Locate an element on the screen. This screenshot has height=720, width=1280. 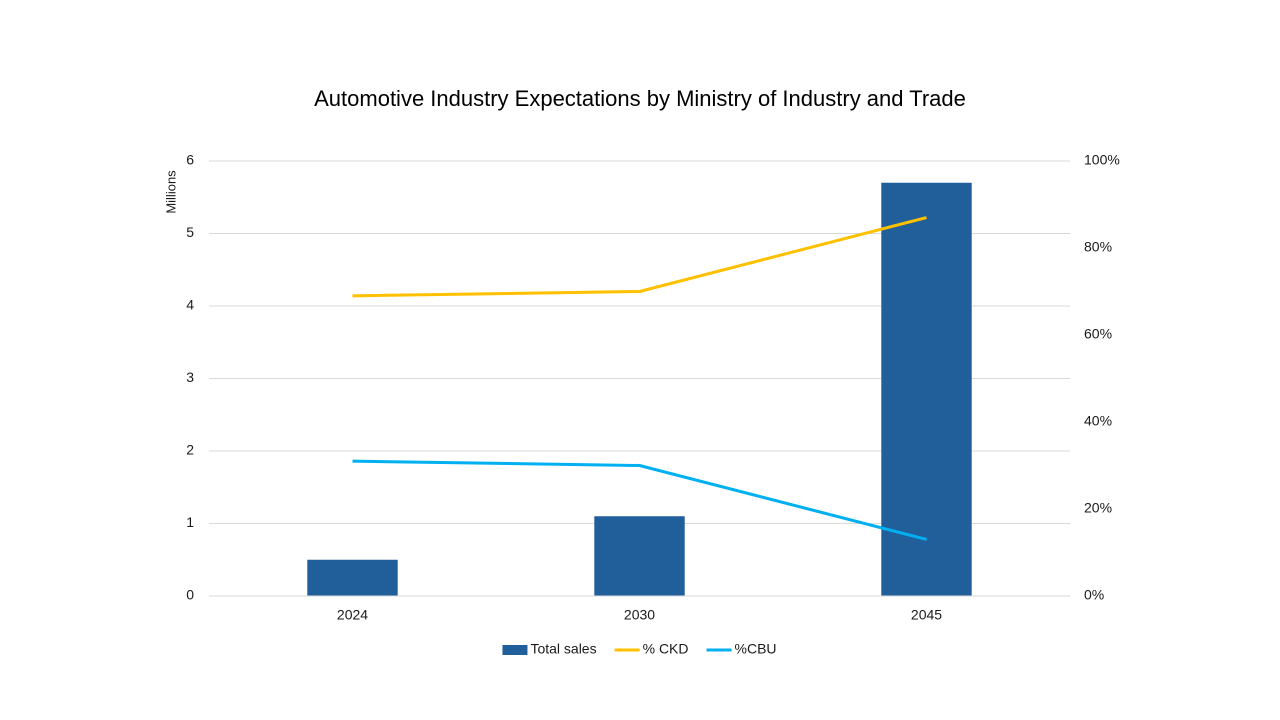
y-tick-label: 5 is located at coordinates (190, 232).